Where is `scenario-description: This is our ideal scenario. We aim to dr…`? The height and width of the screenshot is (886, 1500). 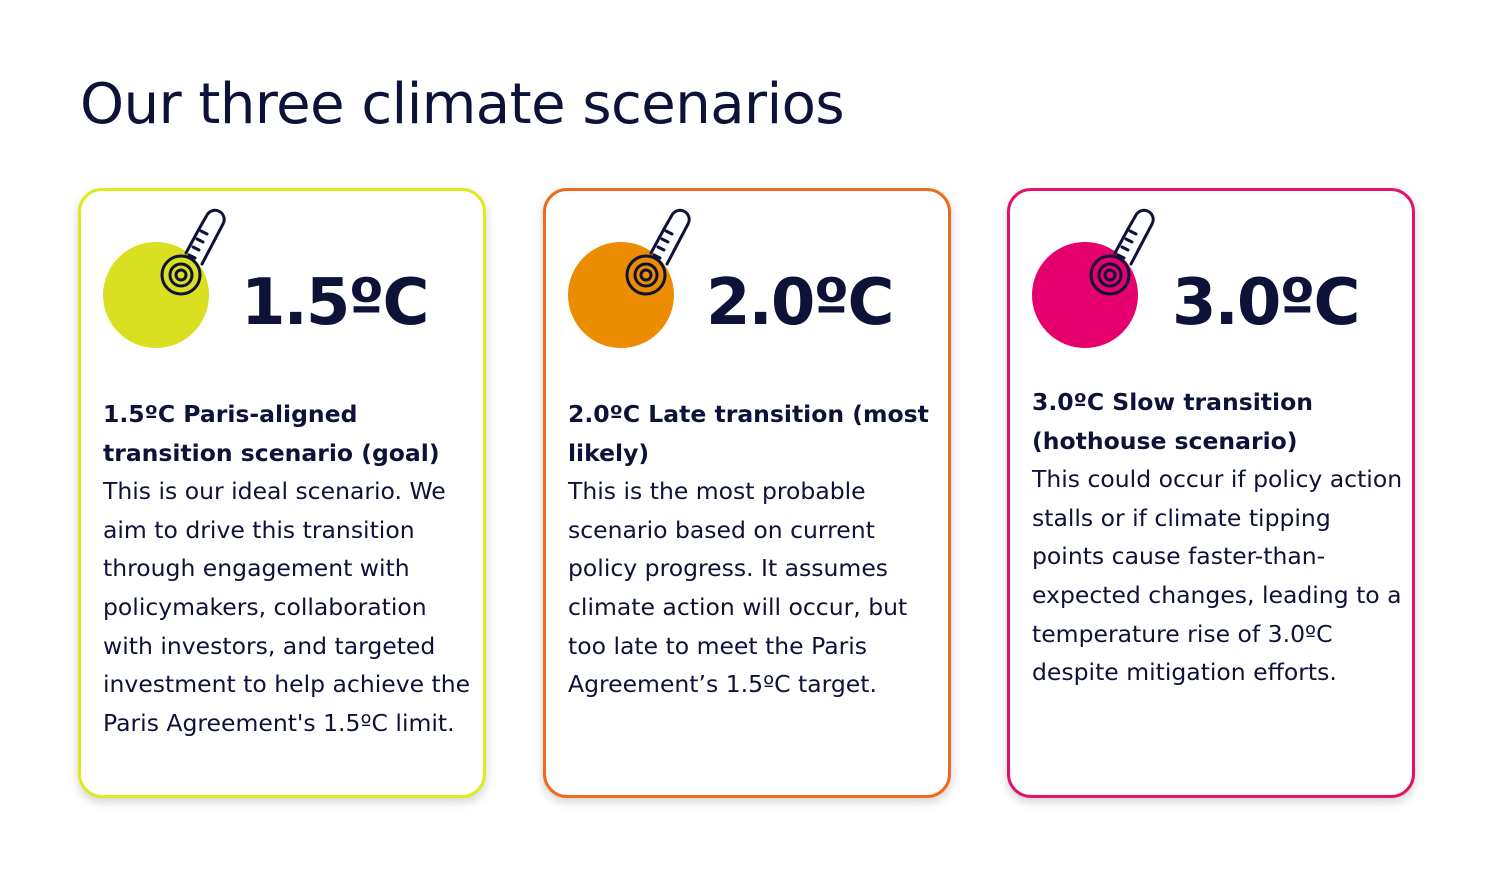
scenario-description: This is our ideal scenario. We aim to dr… is located at coordinates (287, 607).